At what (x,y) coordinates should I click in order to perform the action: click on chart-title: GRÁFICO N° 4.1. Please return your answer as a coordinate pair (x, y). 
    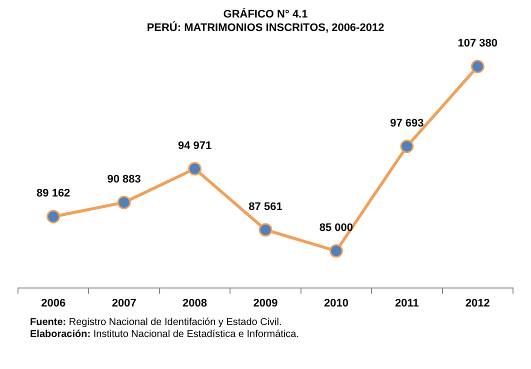
    Looking at the image, I should click on (265, 14).